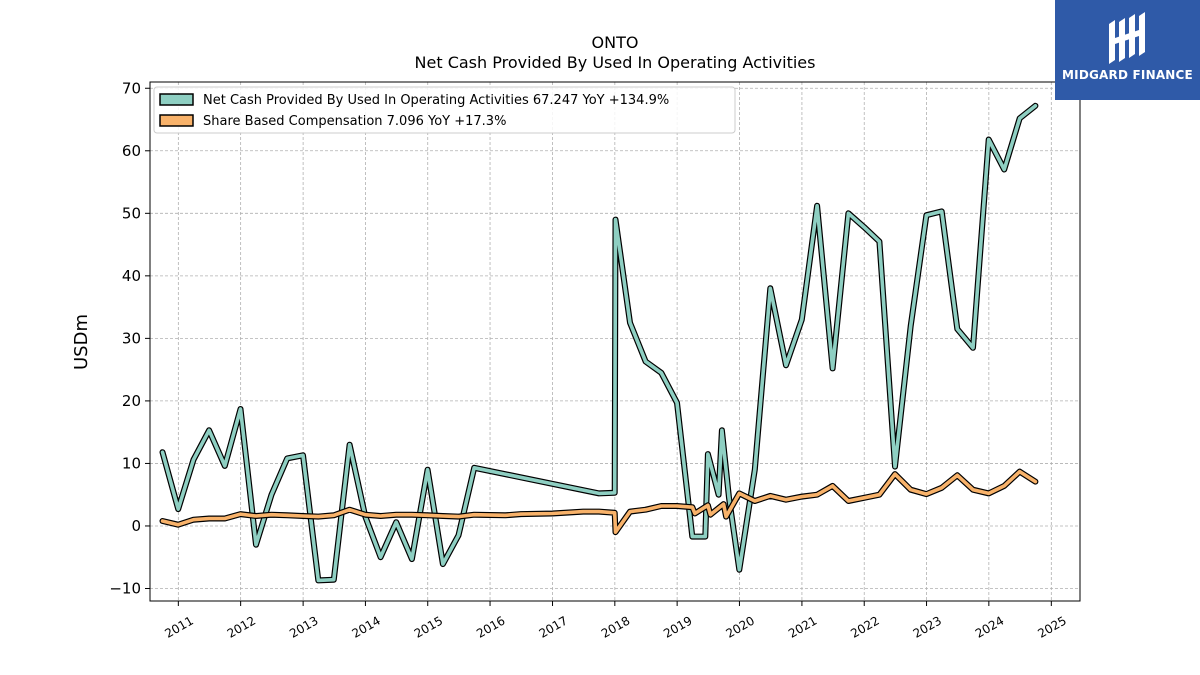 Image resolution: width=1200 pixels, height=675 pixels. Describe the element at coordinates (131, 88) in the screenshot. I see `y-tick-label: 70` at that location.